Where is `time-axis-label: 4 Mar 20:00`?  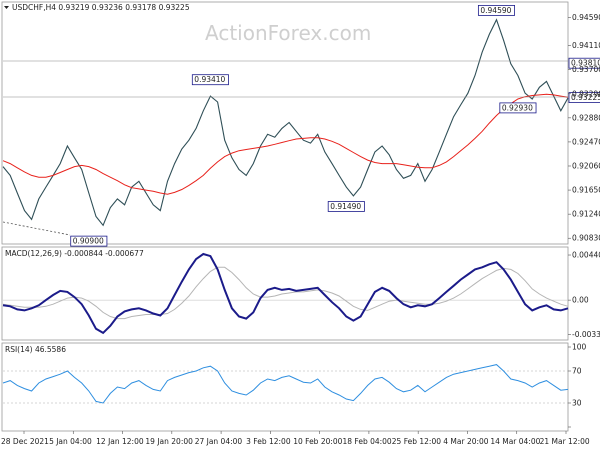
time-axis-label: 4 Mar 20:00 is located at coordinates (466, 441).